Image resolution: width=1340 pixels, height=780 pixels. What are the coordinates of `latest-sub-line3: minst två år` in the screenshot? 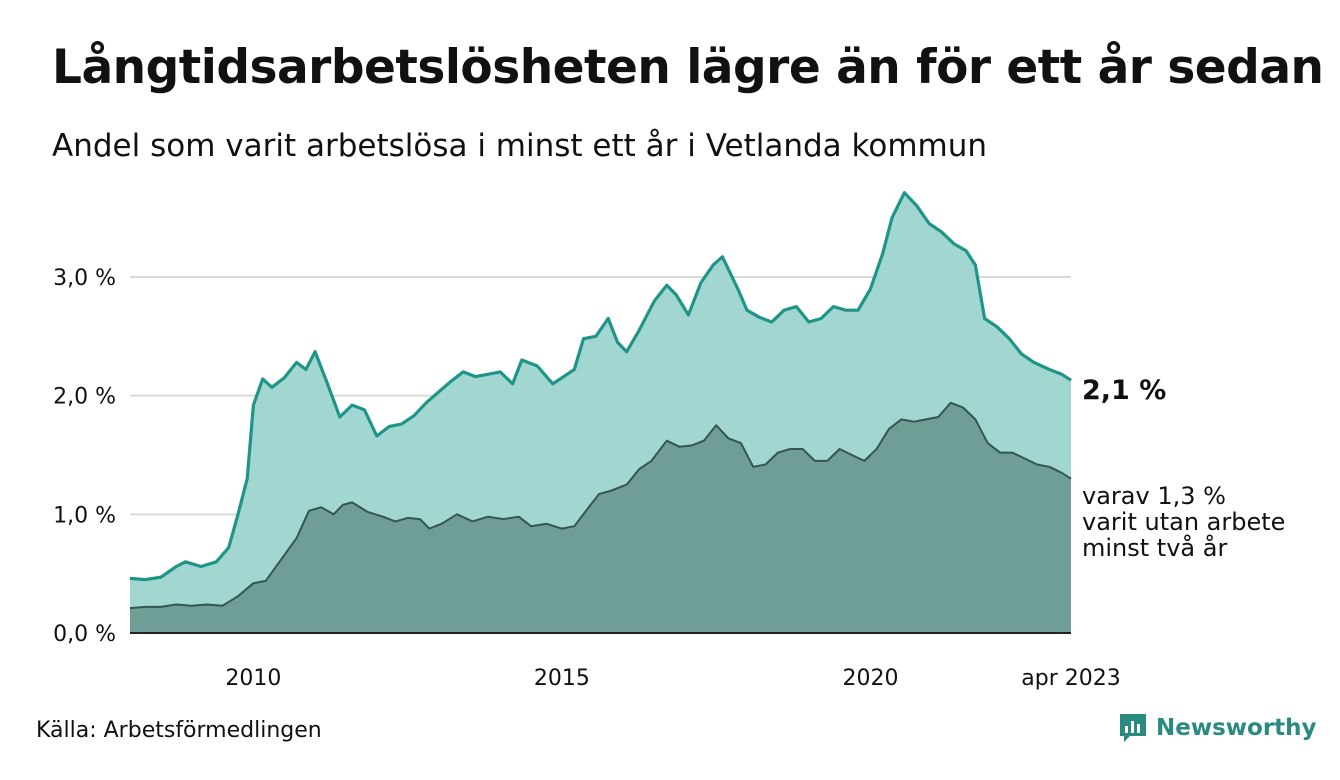 It's located at (1155, 548).